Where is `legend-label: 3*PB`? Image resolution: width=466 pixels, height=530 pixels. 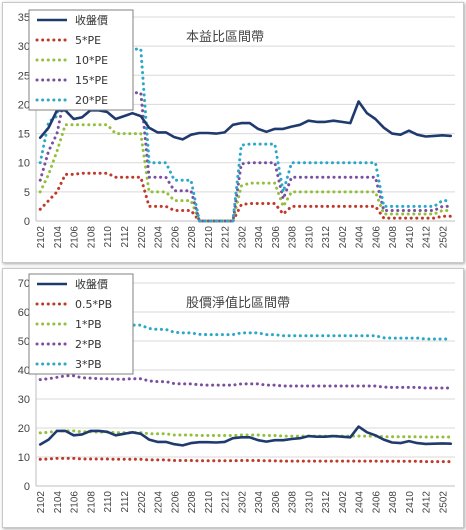
legend-label: 3*PB is located at coordinates (88, 364).